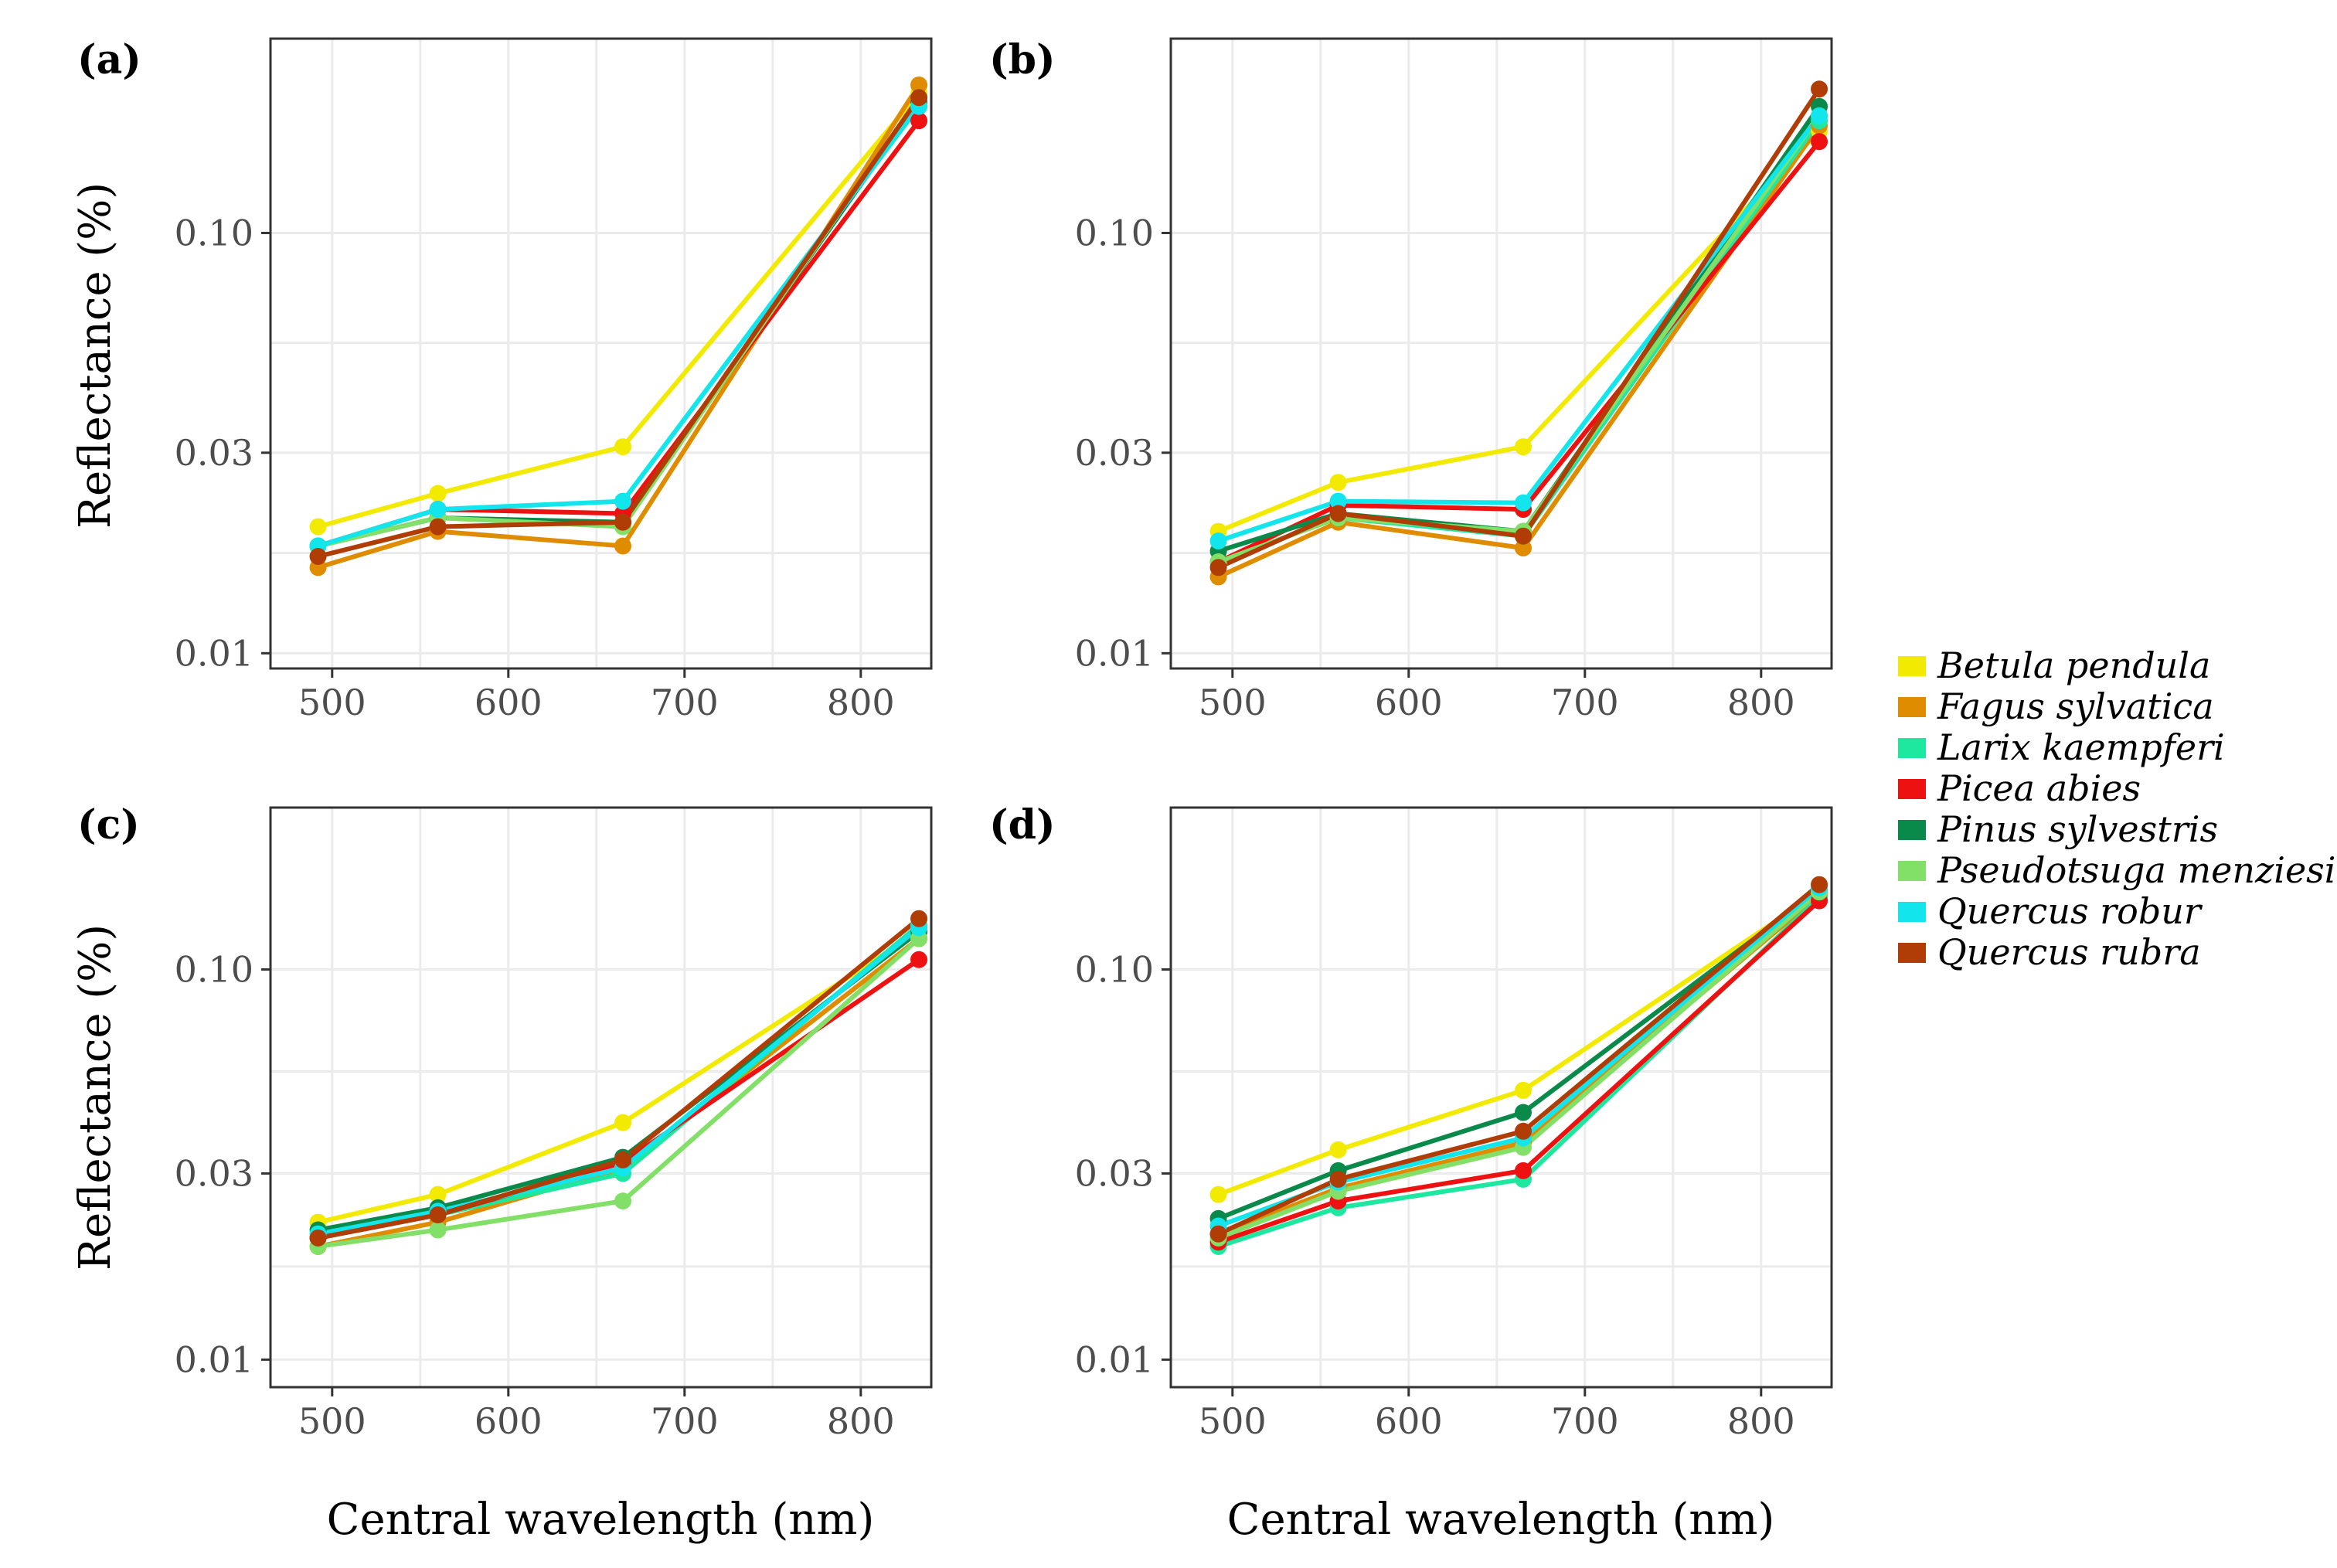 The height and width of the screenshot is (1568, 2337). I want to click on panel-a-label: (a), so click(109, 59).